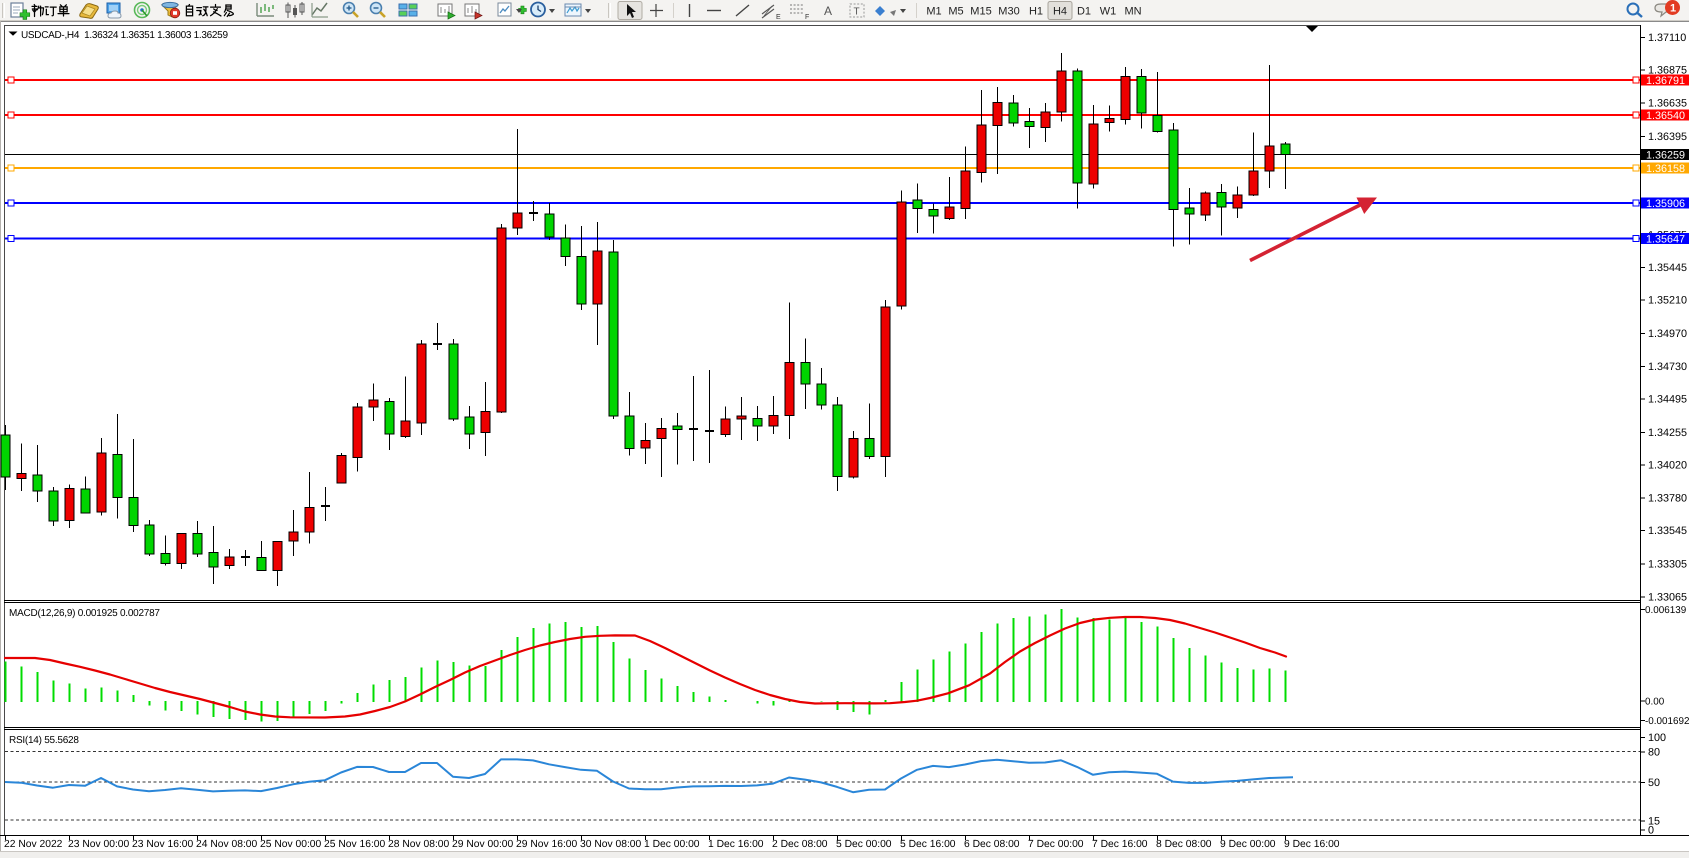 This screenshot has width=1689, height=858. Describe the element at coordinates (1665, 81) in the screenshot. I see `svg-text: 1.36791` at that location.